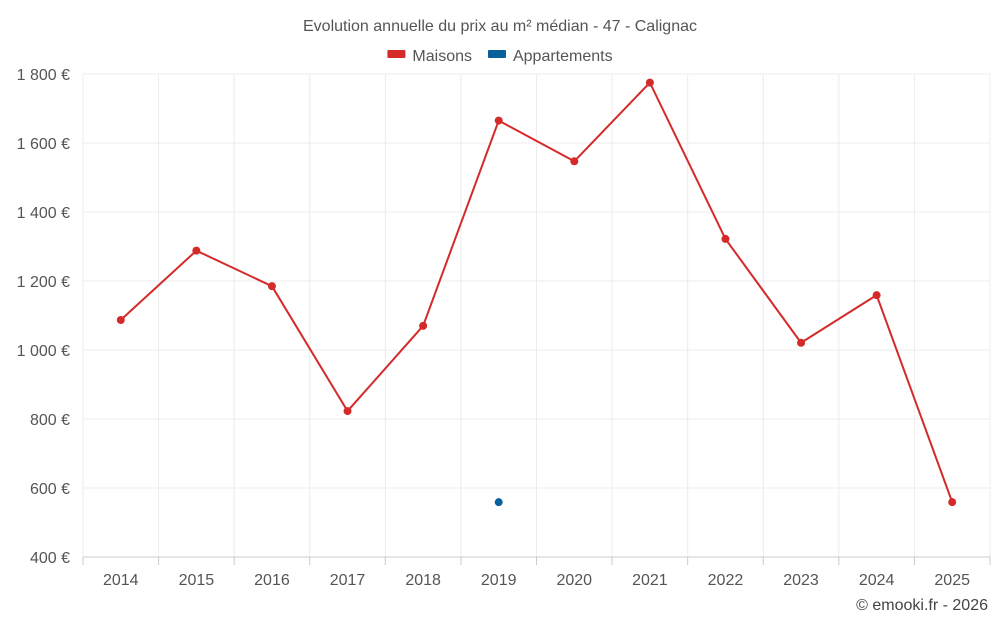 This screenshot has width=1000, height=625. I want to click on x-tick-label: 2022, so click(726, 580).